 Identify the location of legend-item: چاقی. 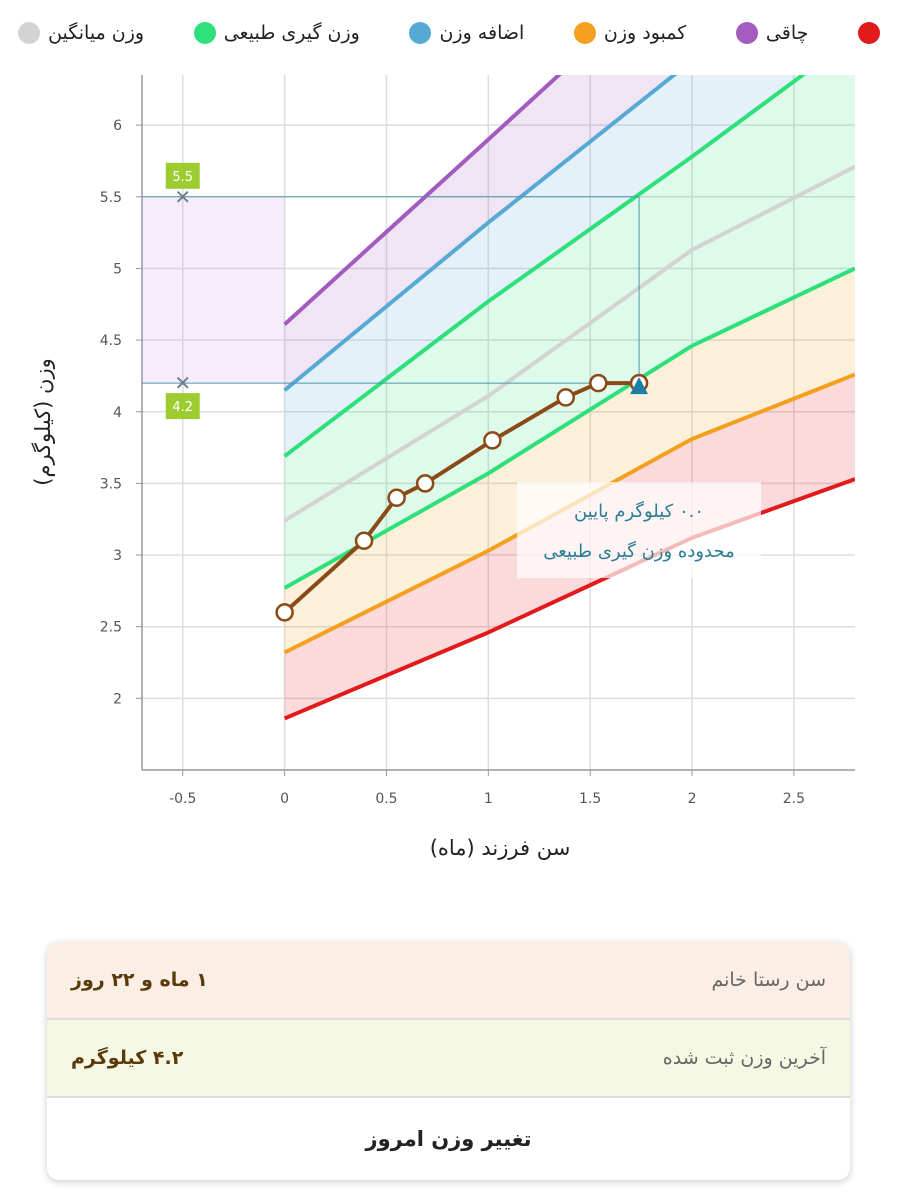
(772, 33).